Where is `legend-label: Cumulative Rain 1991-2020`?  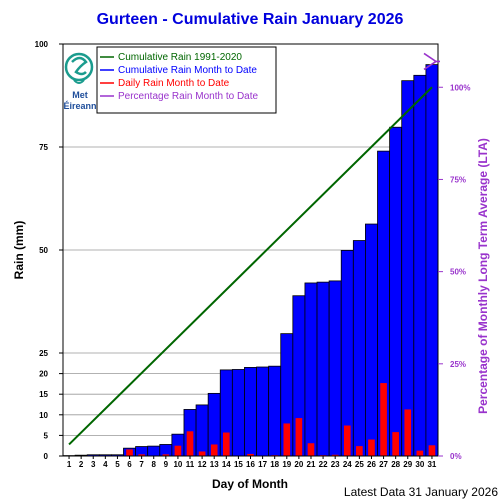 legend-label: Cumulative Rain 1991-2020 is located at coordinates (180, 57).